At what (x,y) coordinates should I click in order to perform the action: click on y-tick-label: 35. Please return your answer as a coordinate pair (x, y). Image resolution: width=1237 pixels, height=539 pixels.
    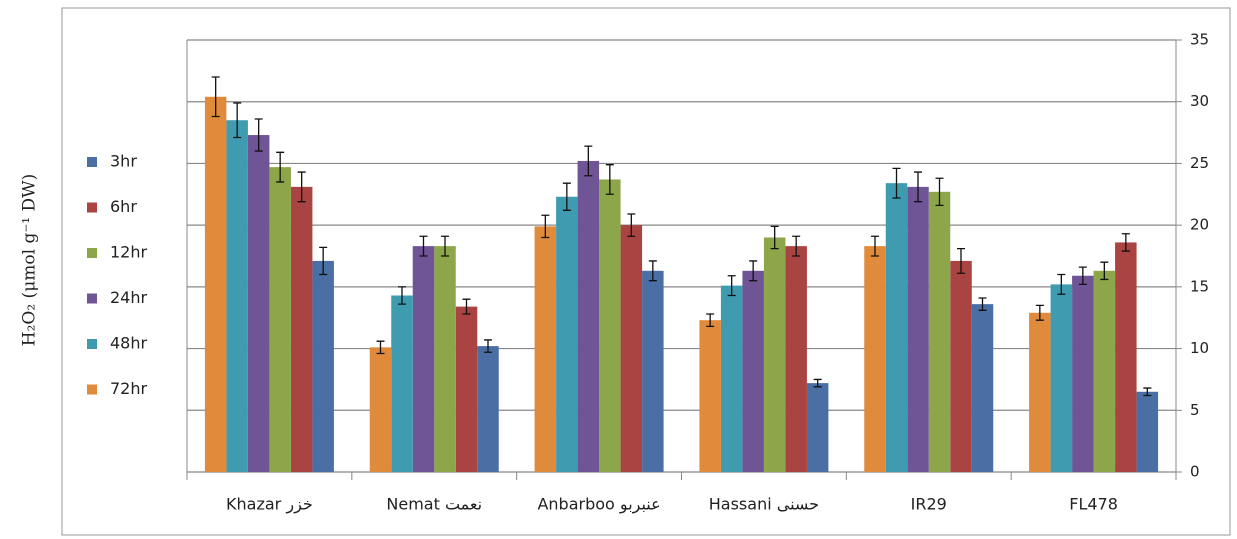
    Looking at the image, I should click on (1199, 40).